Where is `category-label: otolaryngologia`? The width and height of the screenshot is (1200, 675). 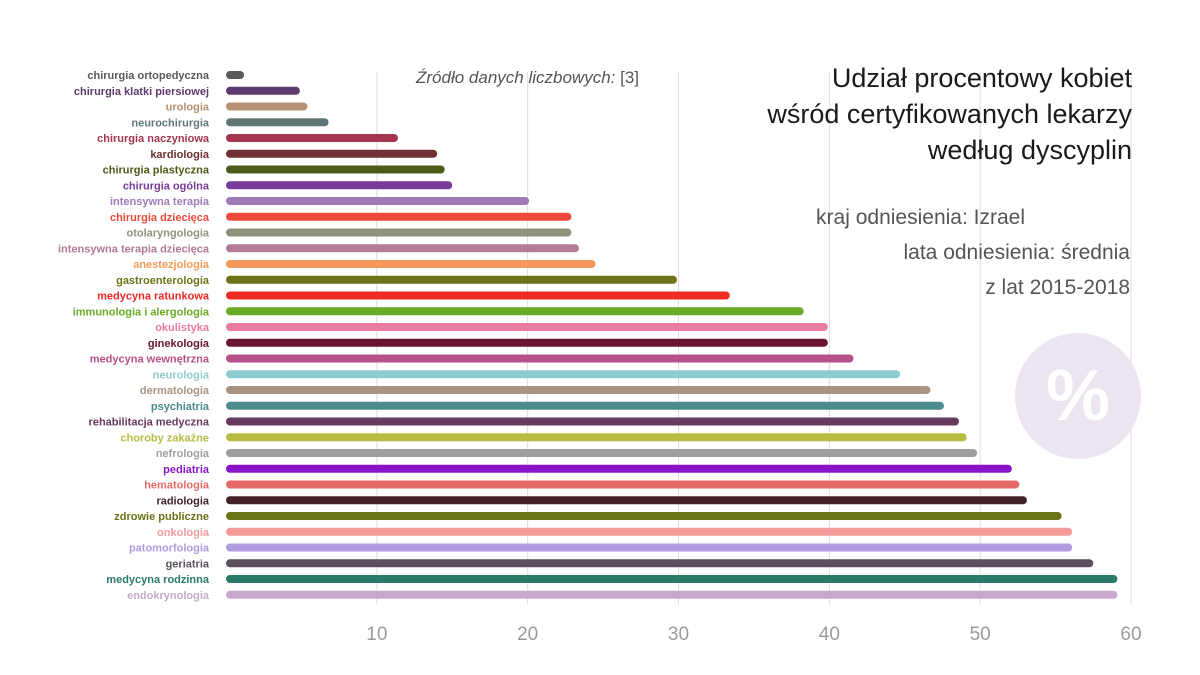
category-label: otolaryngologia is located at coordinates (168, 234).